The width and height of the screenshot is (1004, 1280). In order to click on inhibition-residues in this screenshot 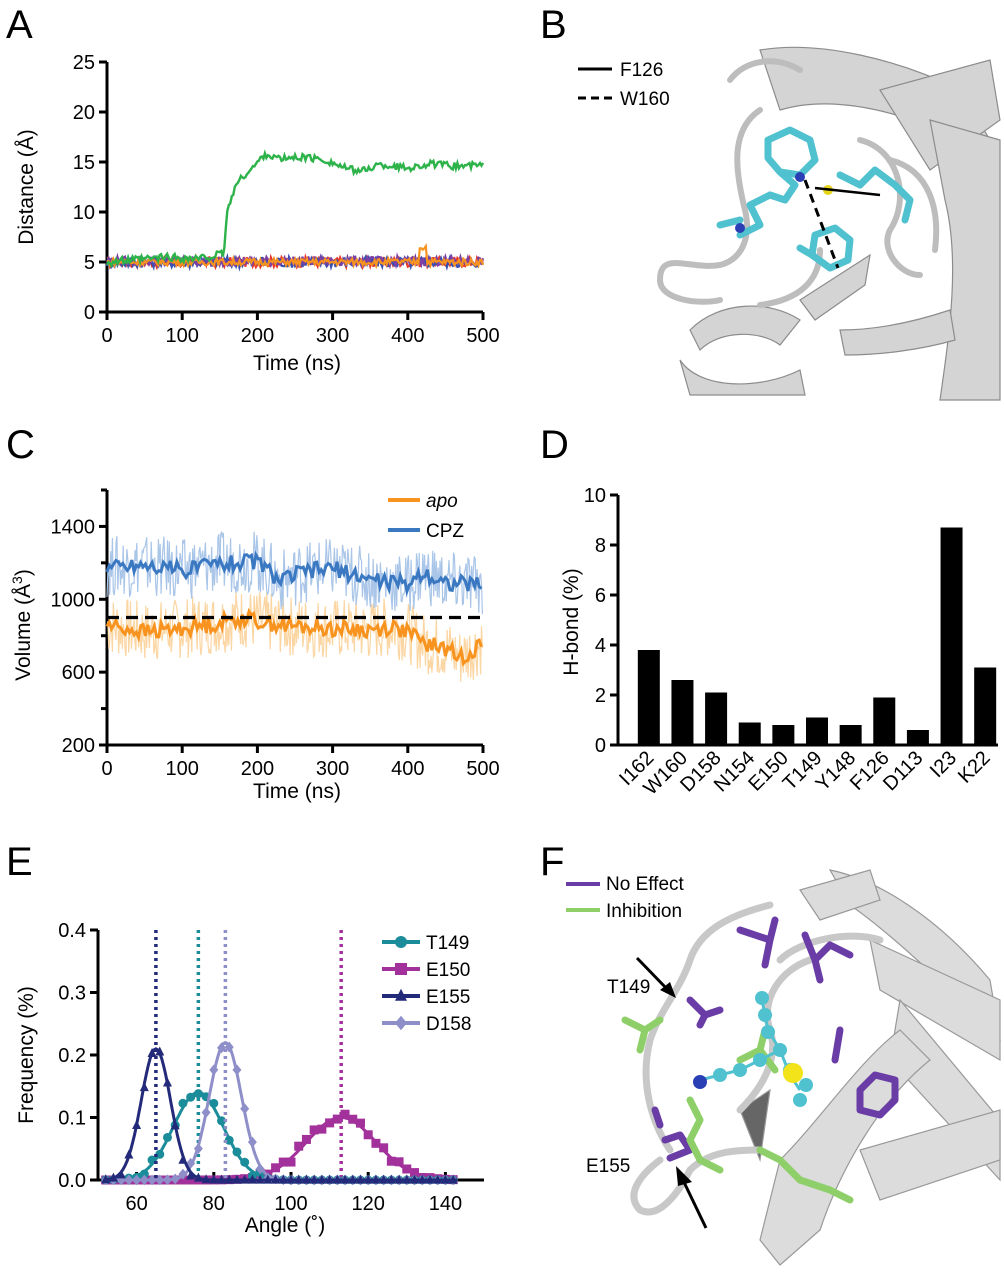, I will do `click(737, 1110)`.